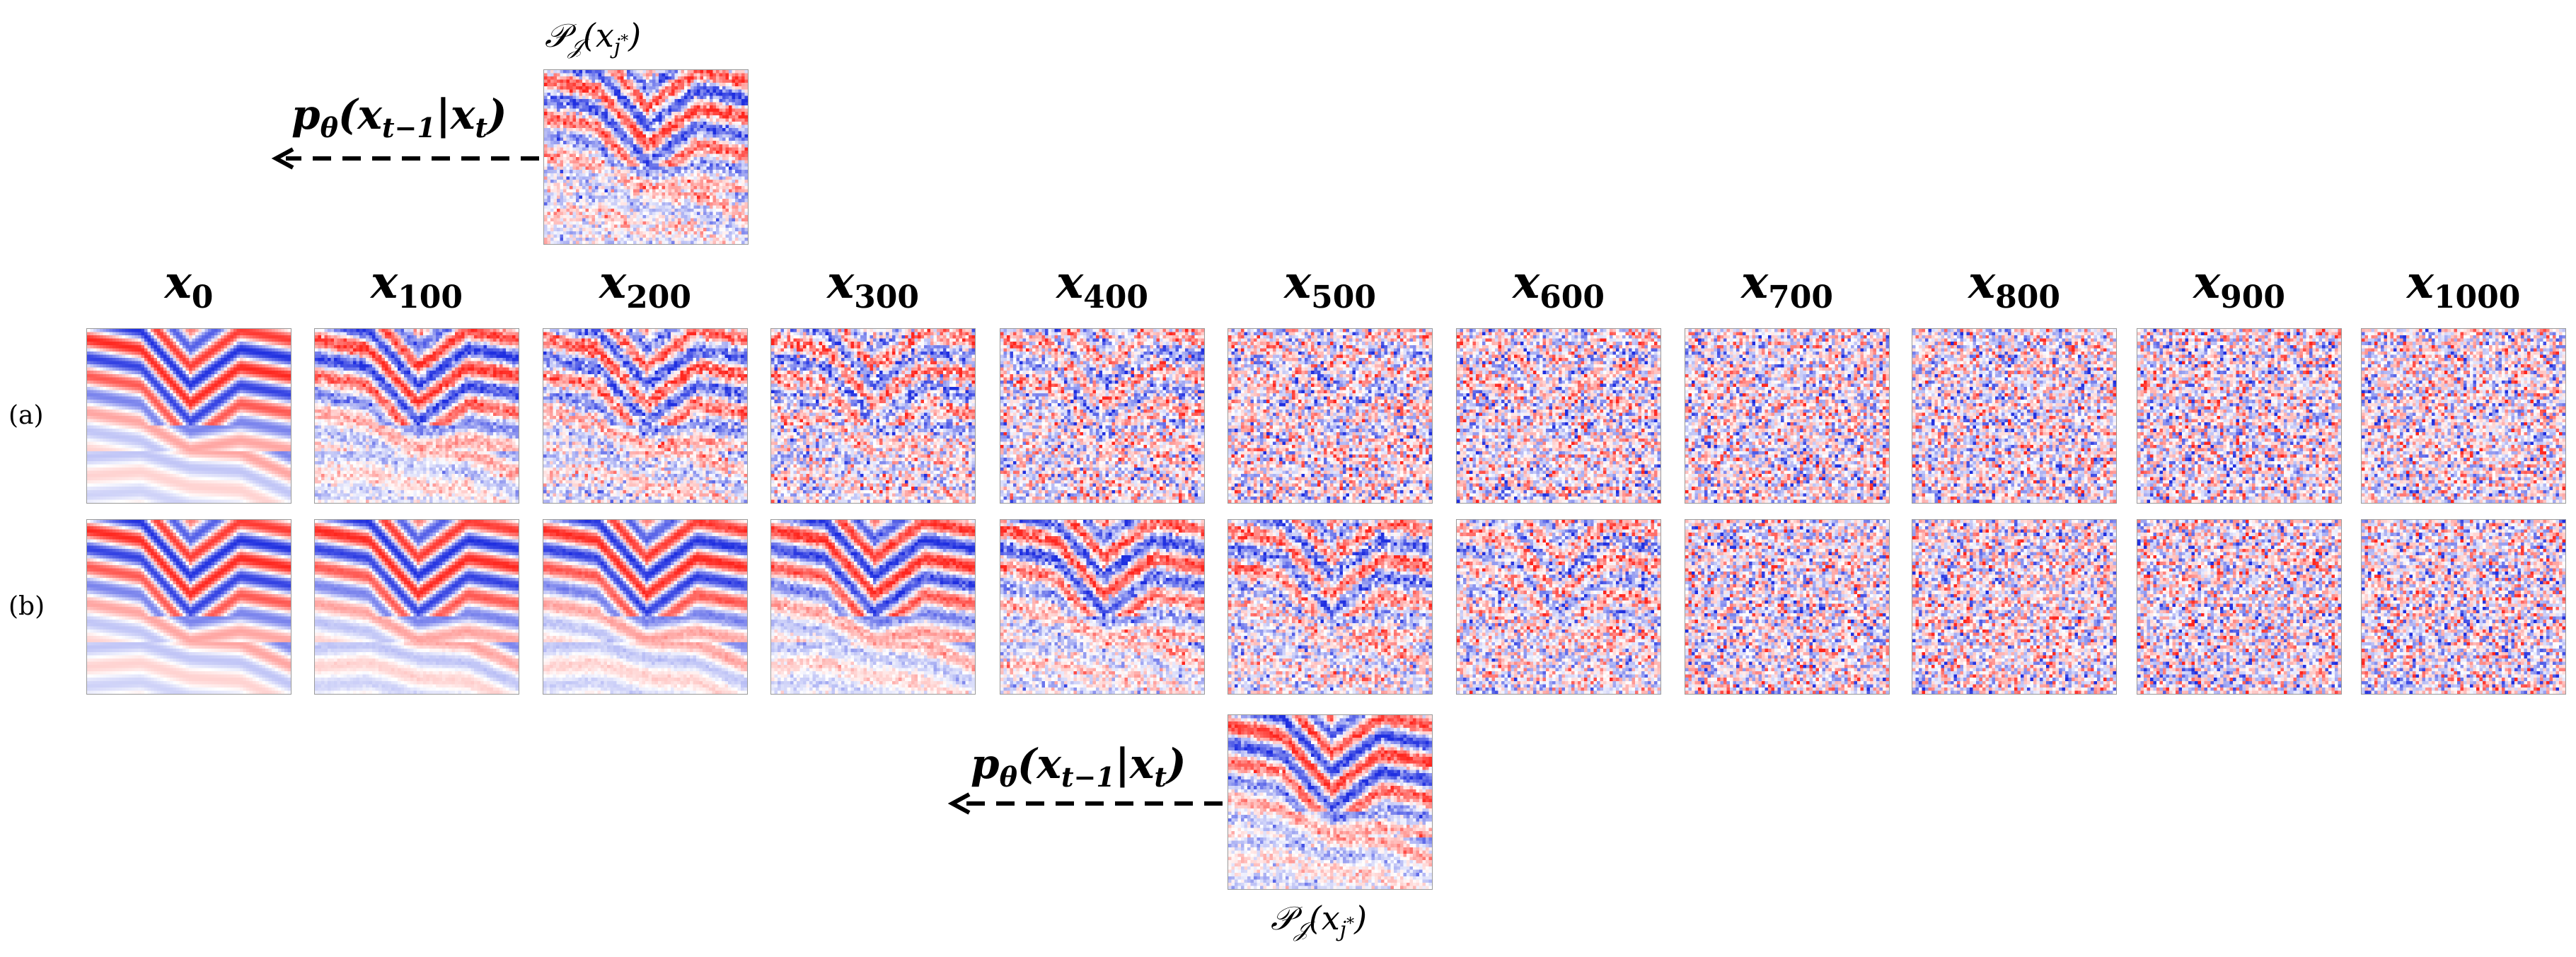 This screenshot has width=2576, height=957. Describe the element at coordinates (1330, 802) in the screenshot. I see `projection-image-bottom` at that location.